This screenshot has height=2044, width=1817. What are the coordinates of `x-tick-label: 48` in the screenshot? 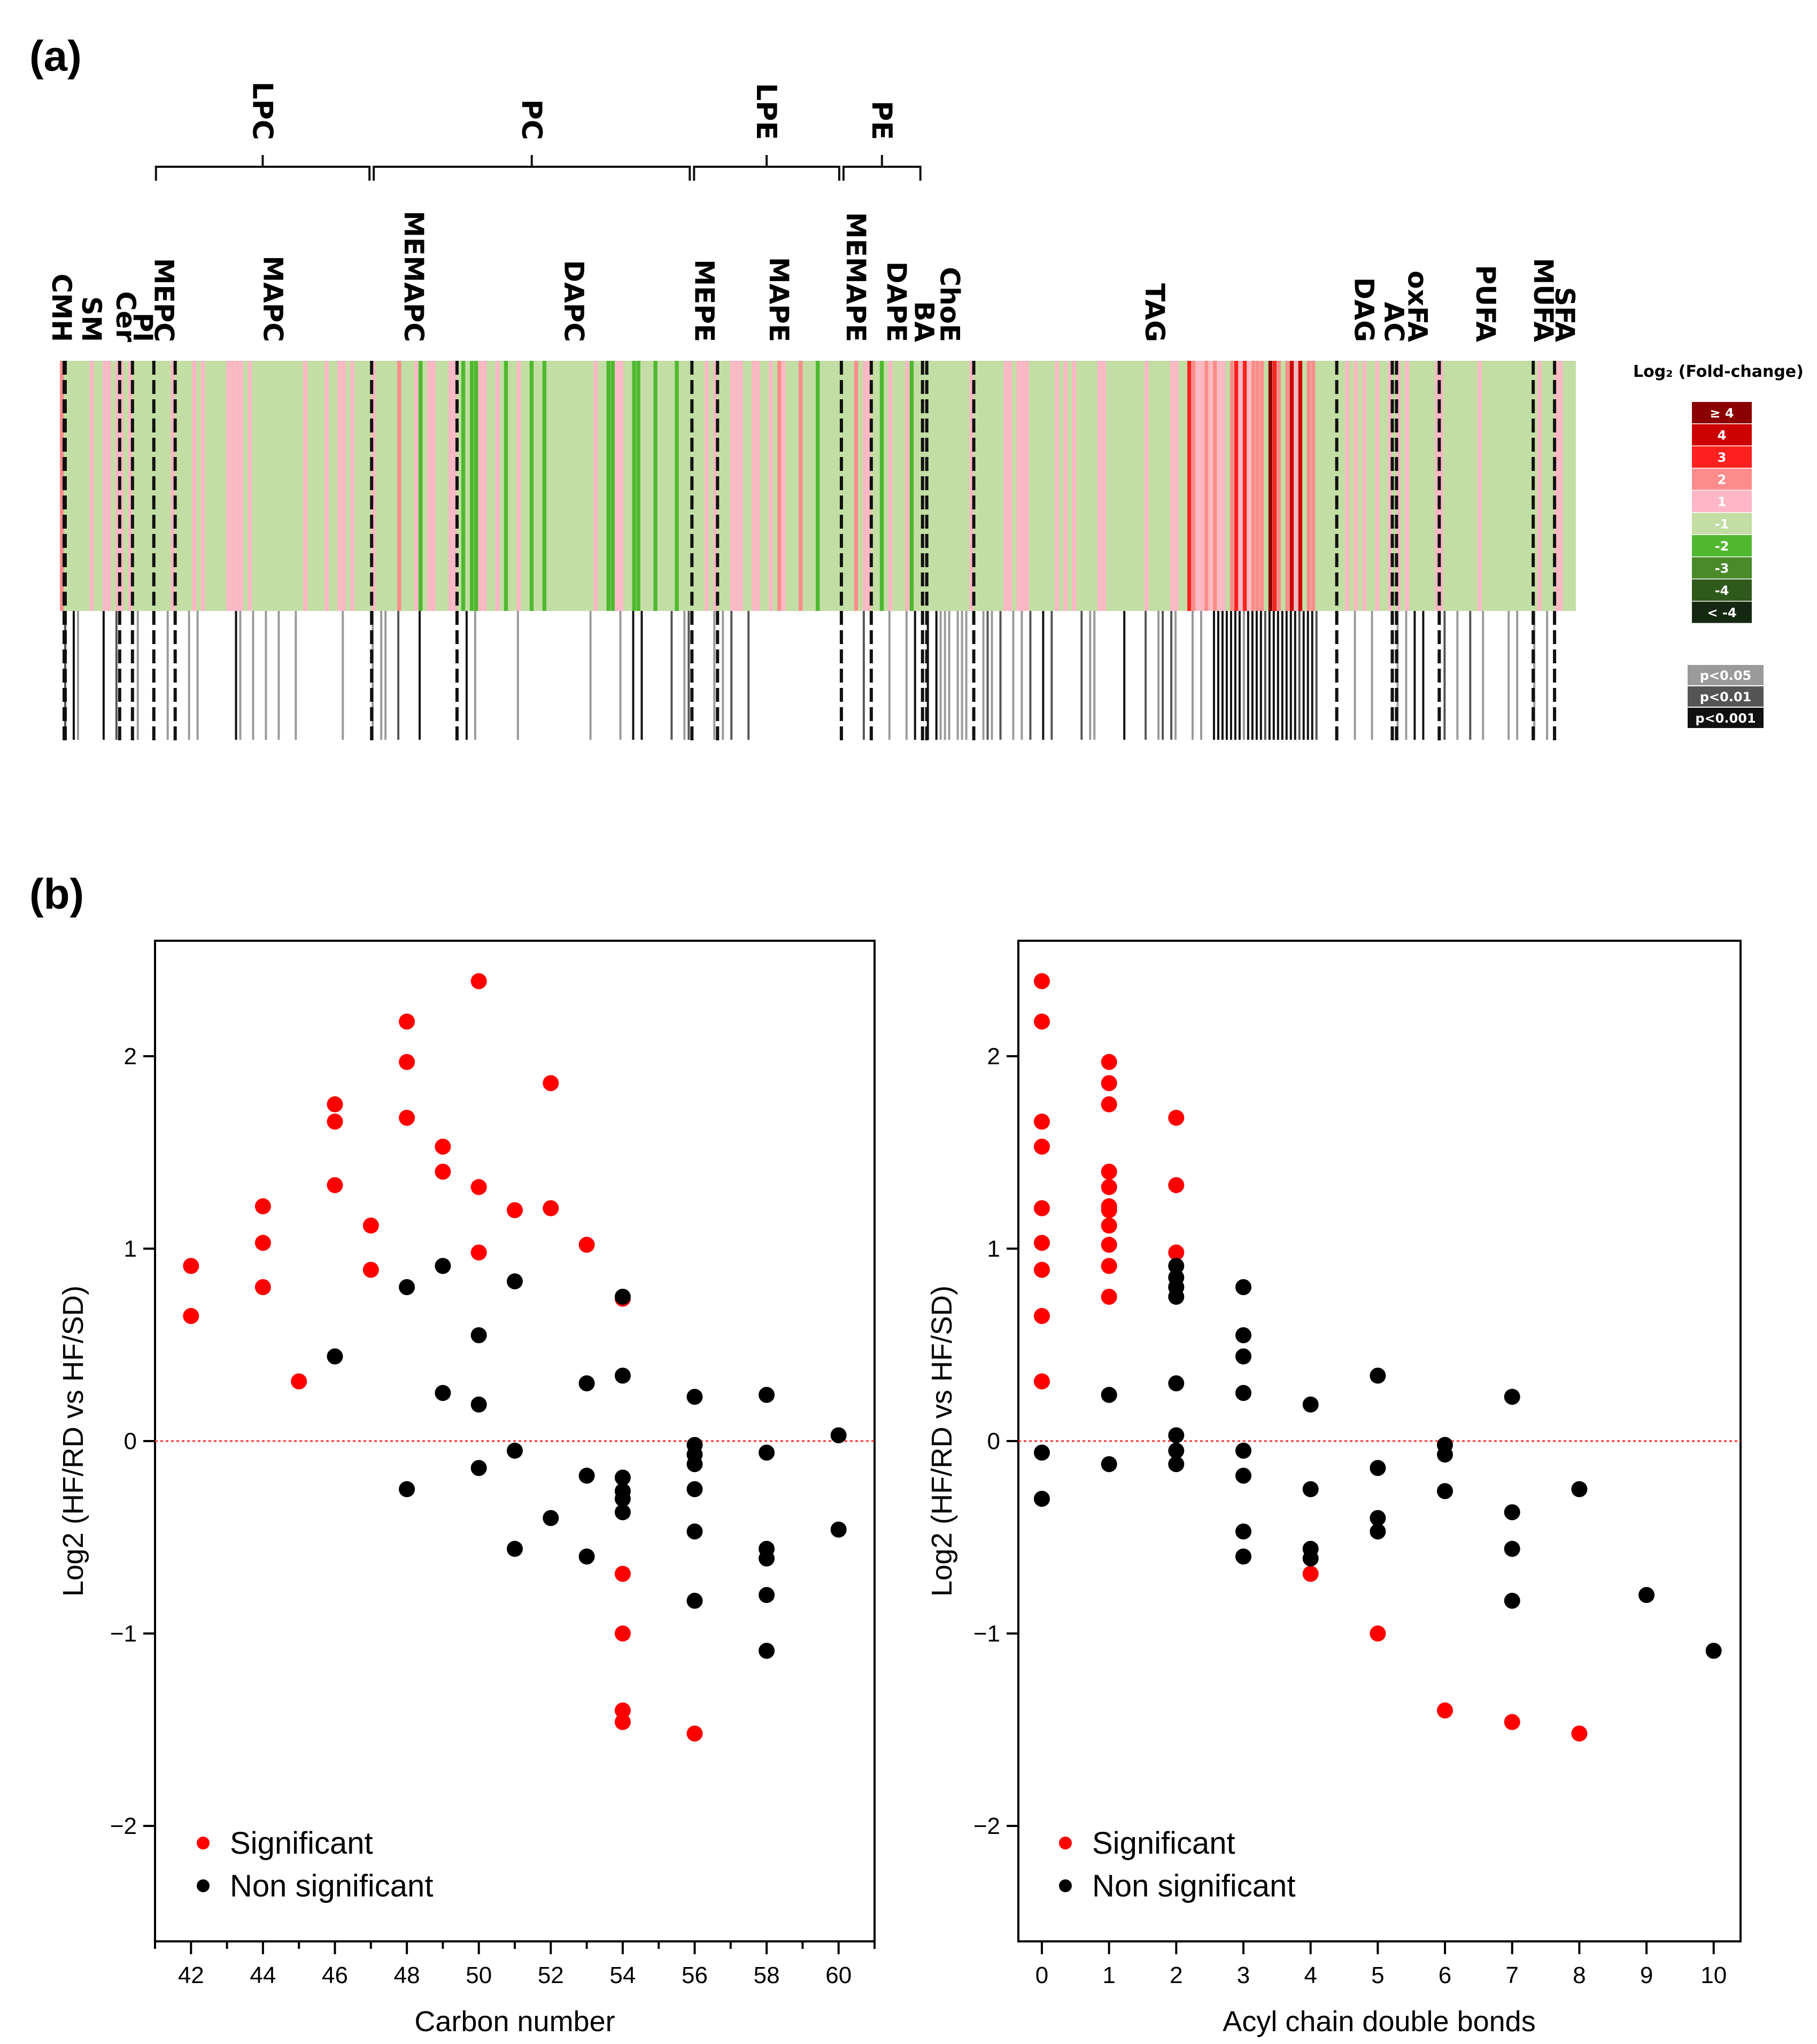 It's located at (407, 1975).